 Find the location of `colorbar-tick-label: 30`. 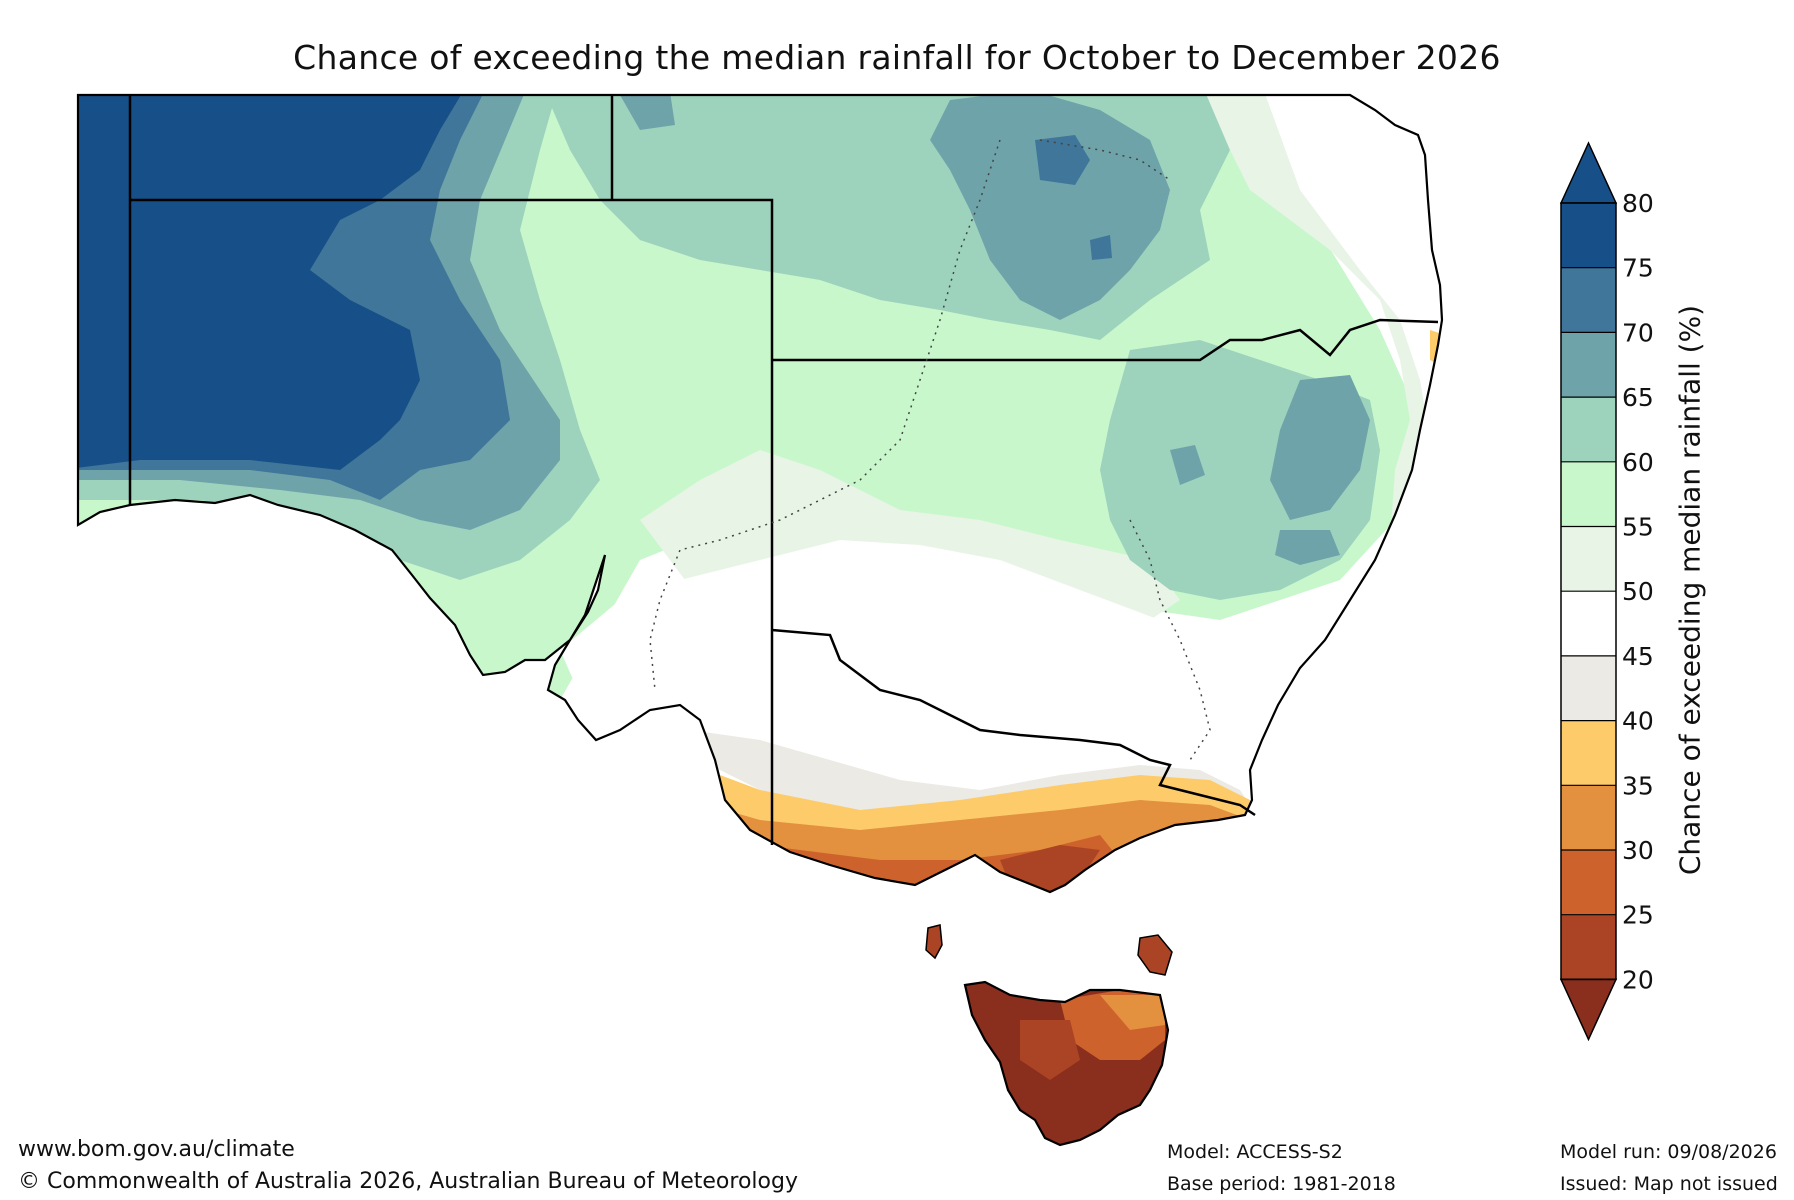

colorbar-tick-label: 30 is located at coordinates (1638, 850).